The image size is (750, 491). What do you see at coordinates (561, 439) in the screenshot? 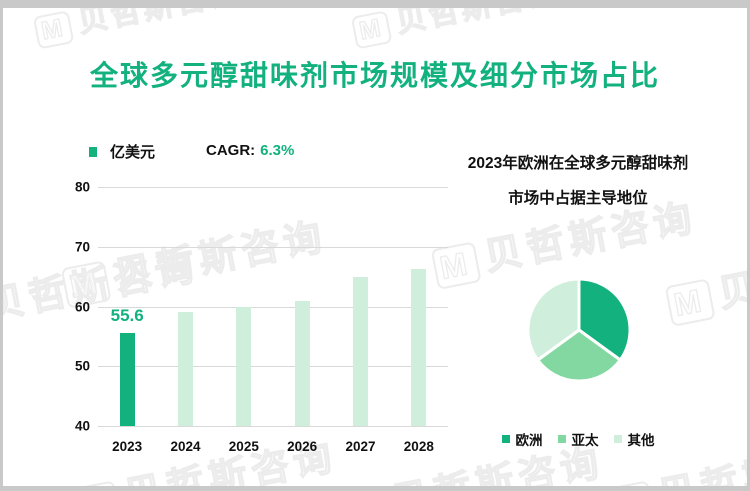
I see `apac-swatch-icon` at bounding box center [561, 439].